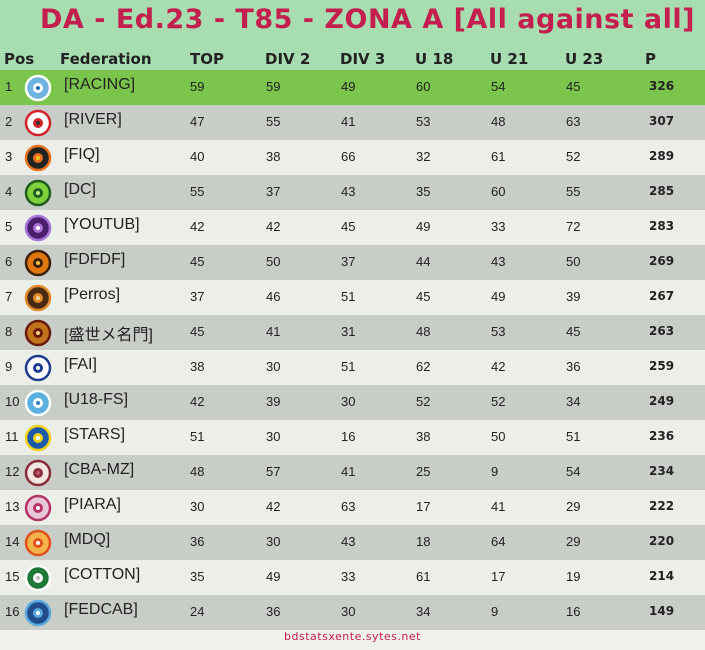  What do you see at coordinates (423, 401) in the screenshot?
I see `score-u18: 52` at bounding box center [423, 401].